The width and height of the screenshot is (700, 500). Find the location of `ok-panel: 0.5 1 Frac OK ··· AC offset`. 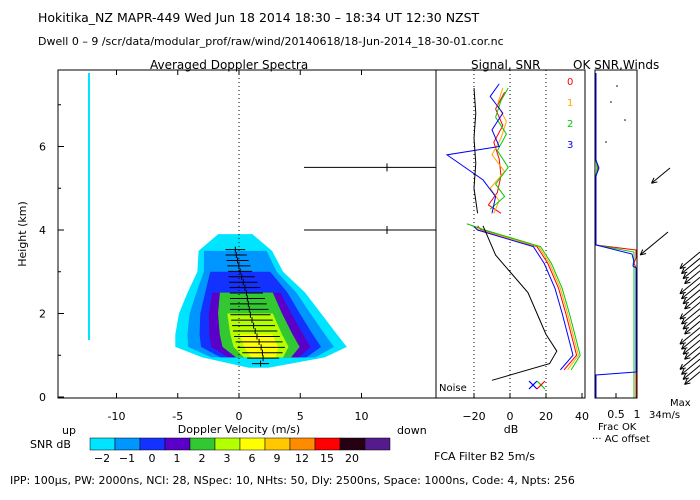

ok-panel: 0.5 1 Frac OK ··· AC offset is located at coordinates (621, 257).